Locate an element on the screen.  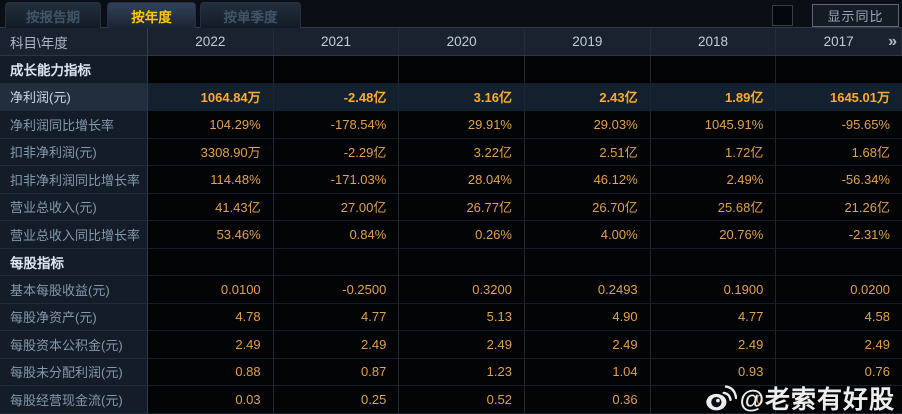
show-yoy-label: 显示同比 is located at coordinates (855, 15).